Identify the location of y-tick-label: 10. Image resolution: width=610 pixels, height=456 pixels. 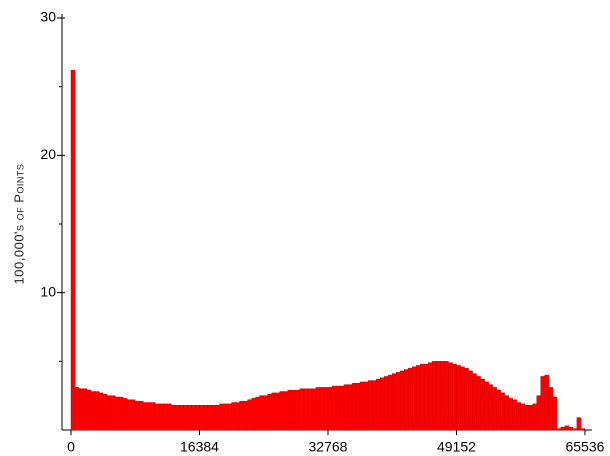
(48, 291).